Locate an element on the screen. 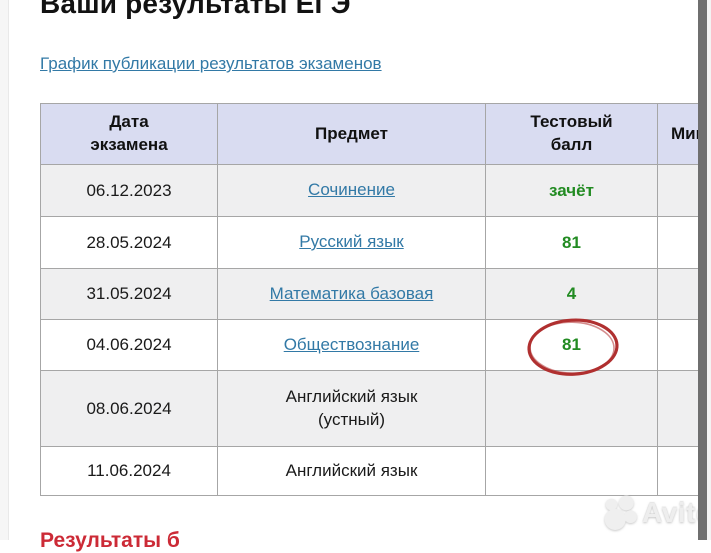  table-row: 06.12.2023 Сочинение зачёт is located at coordinates (370, 190).